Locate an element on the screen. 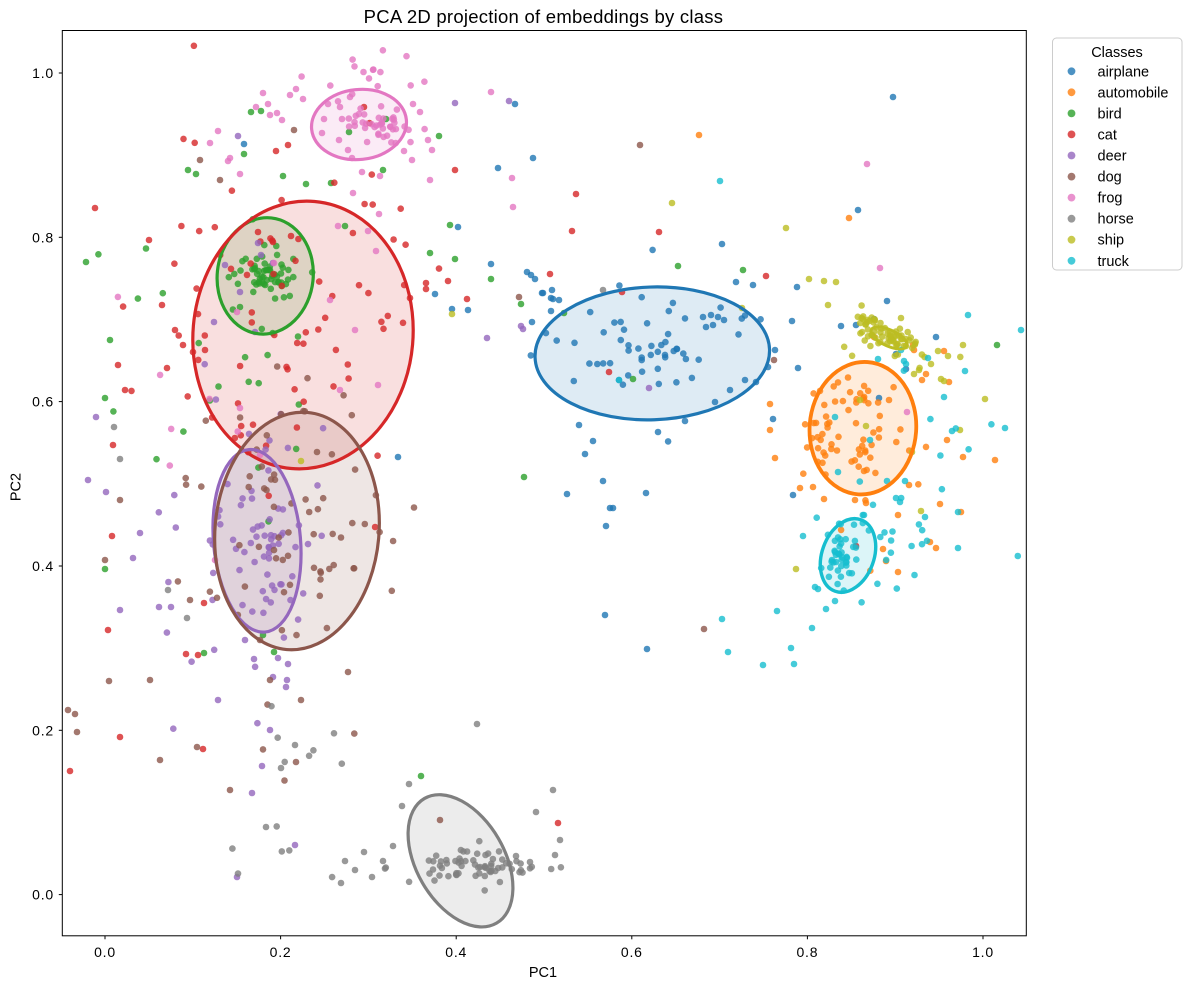 The image size is (1190, 994). svg-text: automobile is located at coordinates (1133, 93).